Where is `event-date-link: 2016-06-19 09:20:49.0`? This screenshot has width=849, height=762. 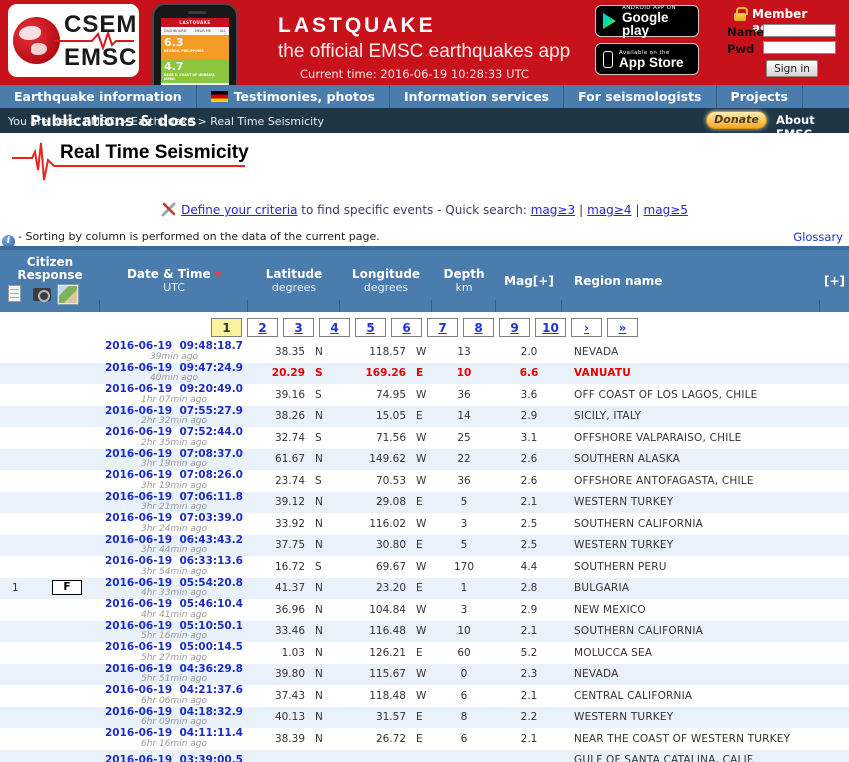
event-date-link: 2016-06-19 09:20:49.0 is located at coordinates (173, 389).